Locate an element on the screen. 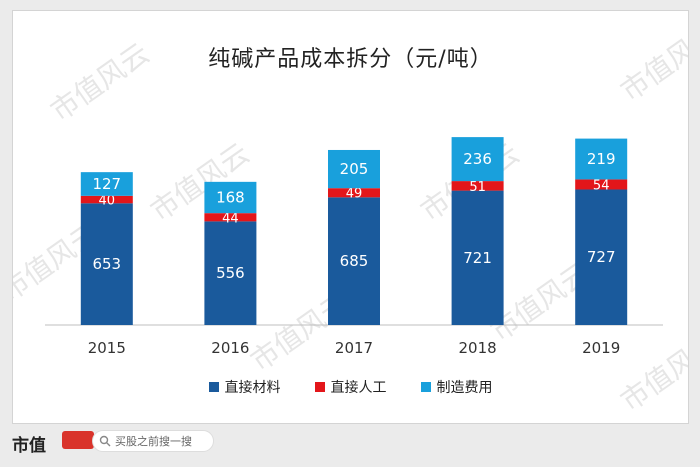  legend-item: 直接材料 is located at coordinates (244, 387).